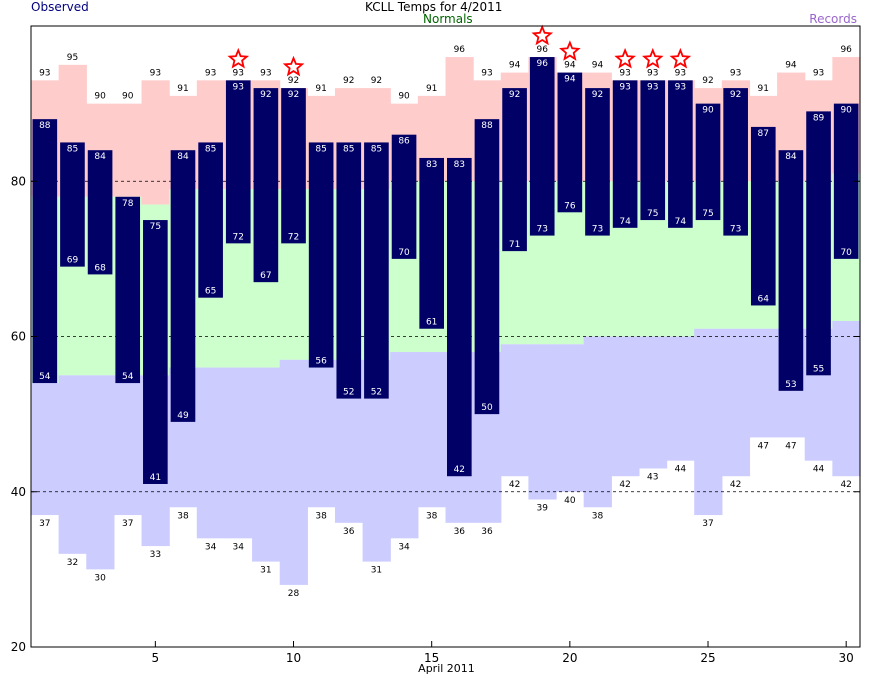 The image size is (870, 676). I want to click on record-low-label: 44, so click(819, 470).